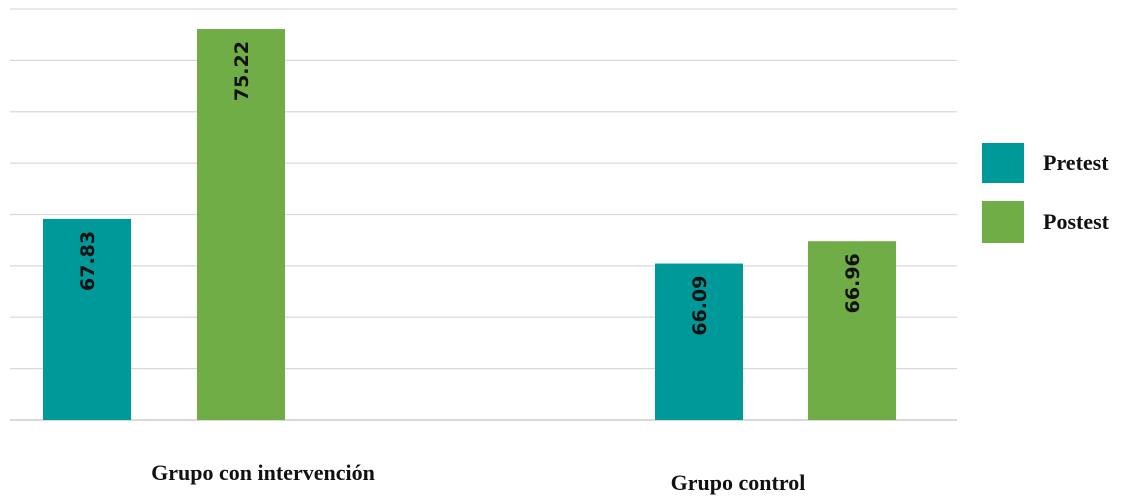 The height and width of the screenshot is (497, 1144). What do you see at coordinates (700, 306) in the screenshot?
I see `bar-value-label-pretest-2: 66.09` at bounding box center [700, 306].